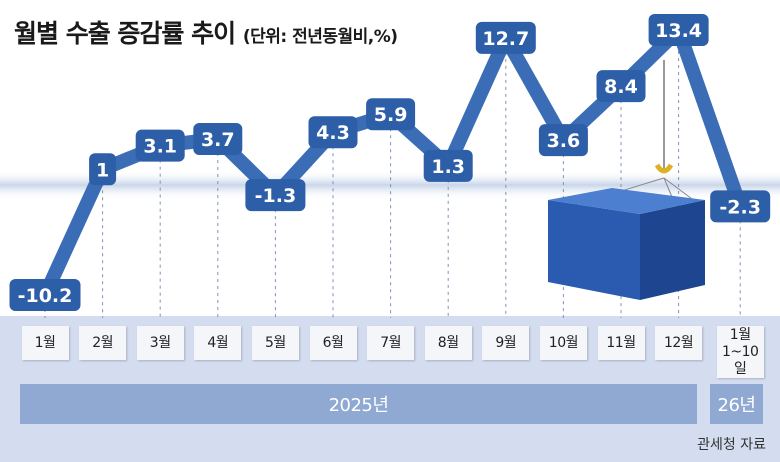  What do you see at coordinates (506, 343) in the screenshot?
I see `x-tick-label: 9월` at bounding box center [506, 343].